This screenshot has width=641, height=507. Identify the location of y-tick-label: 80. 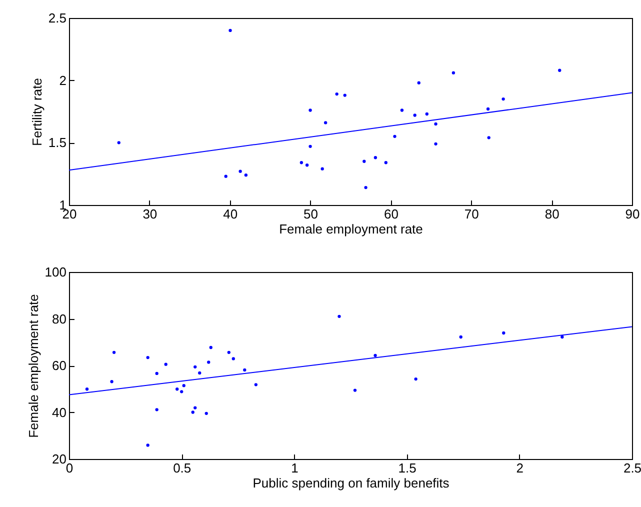
(59, 318).